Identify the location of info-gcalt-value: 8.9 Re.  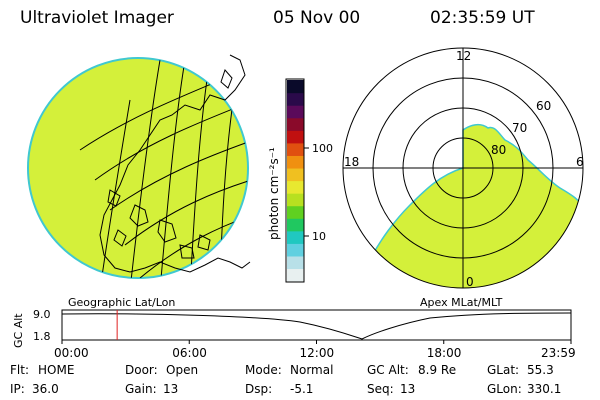
(437, 370).